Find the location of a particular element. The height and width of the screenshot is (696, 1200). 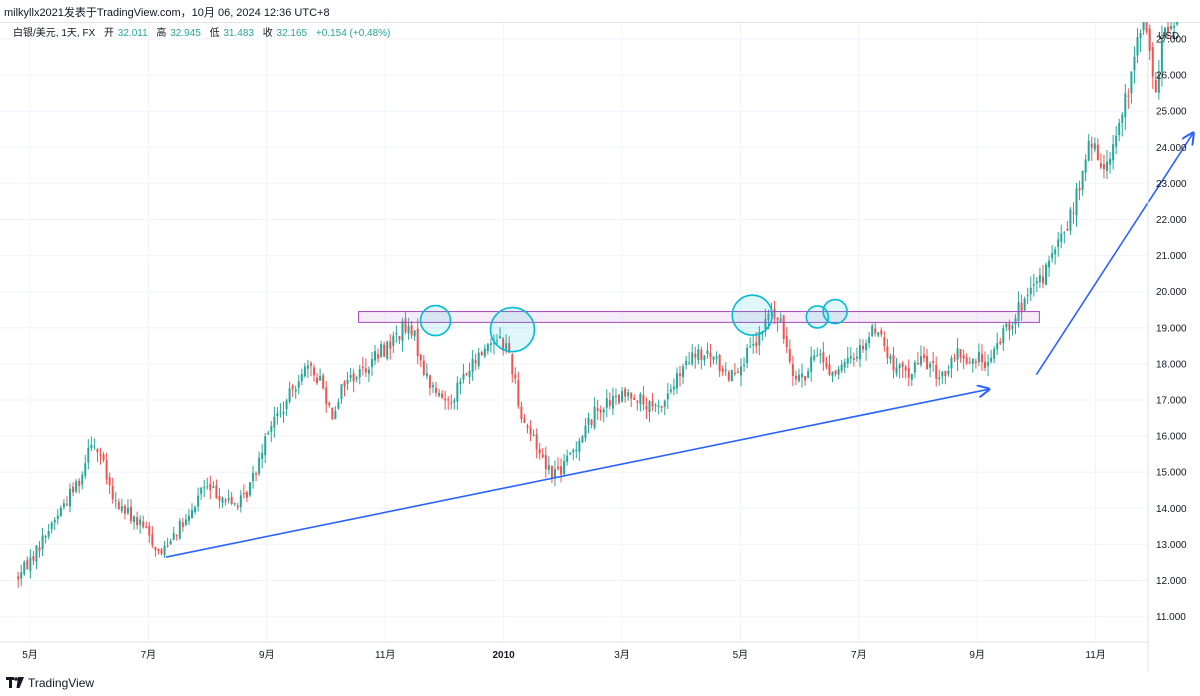

time-axis: 5月 7月 9月 11月 2010 3月 5月 7月 9月 11月 is located at coordinates (564, 655).